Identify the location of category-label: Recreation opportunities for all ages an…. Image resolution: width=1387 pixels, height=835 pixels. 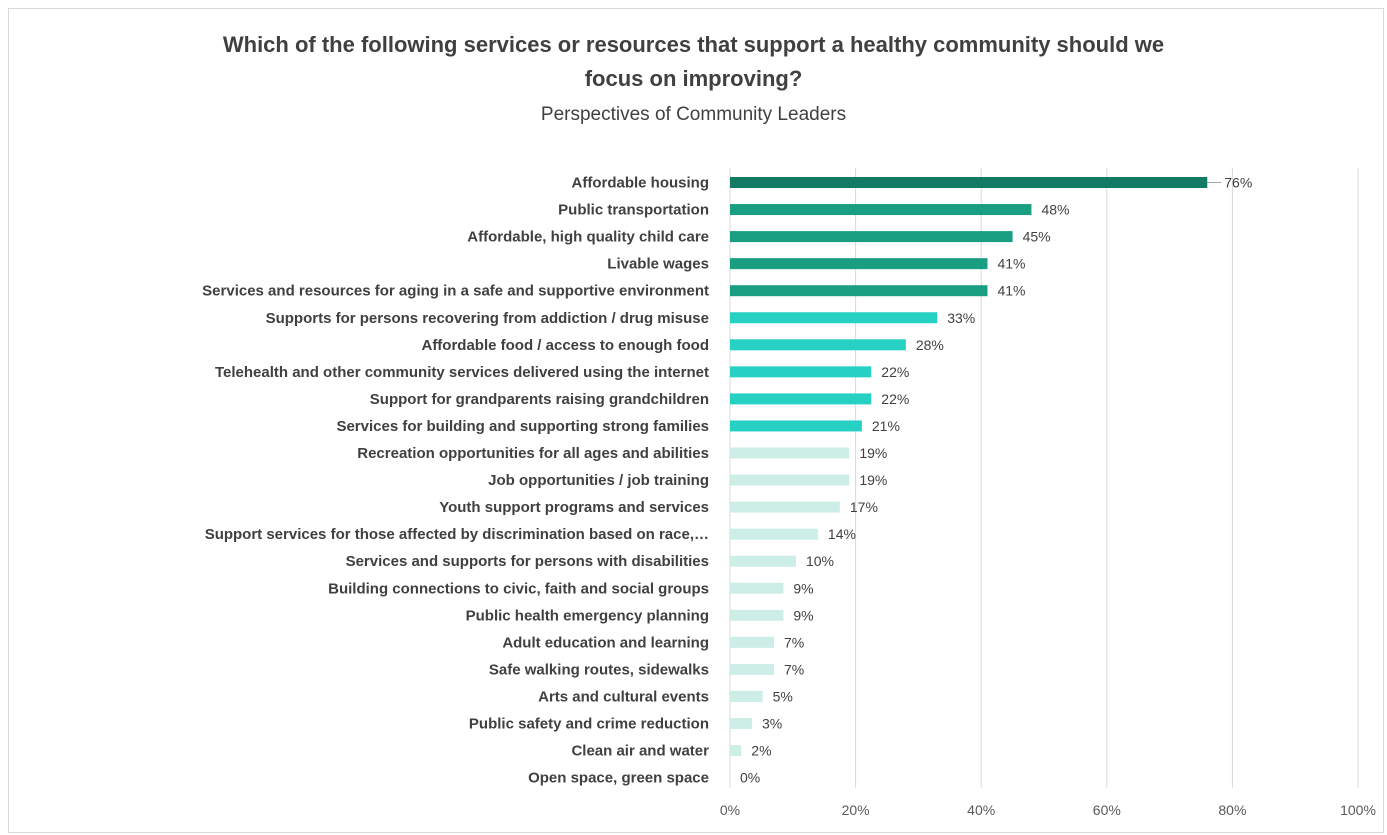
(533, 453).